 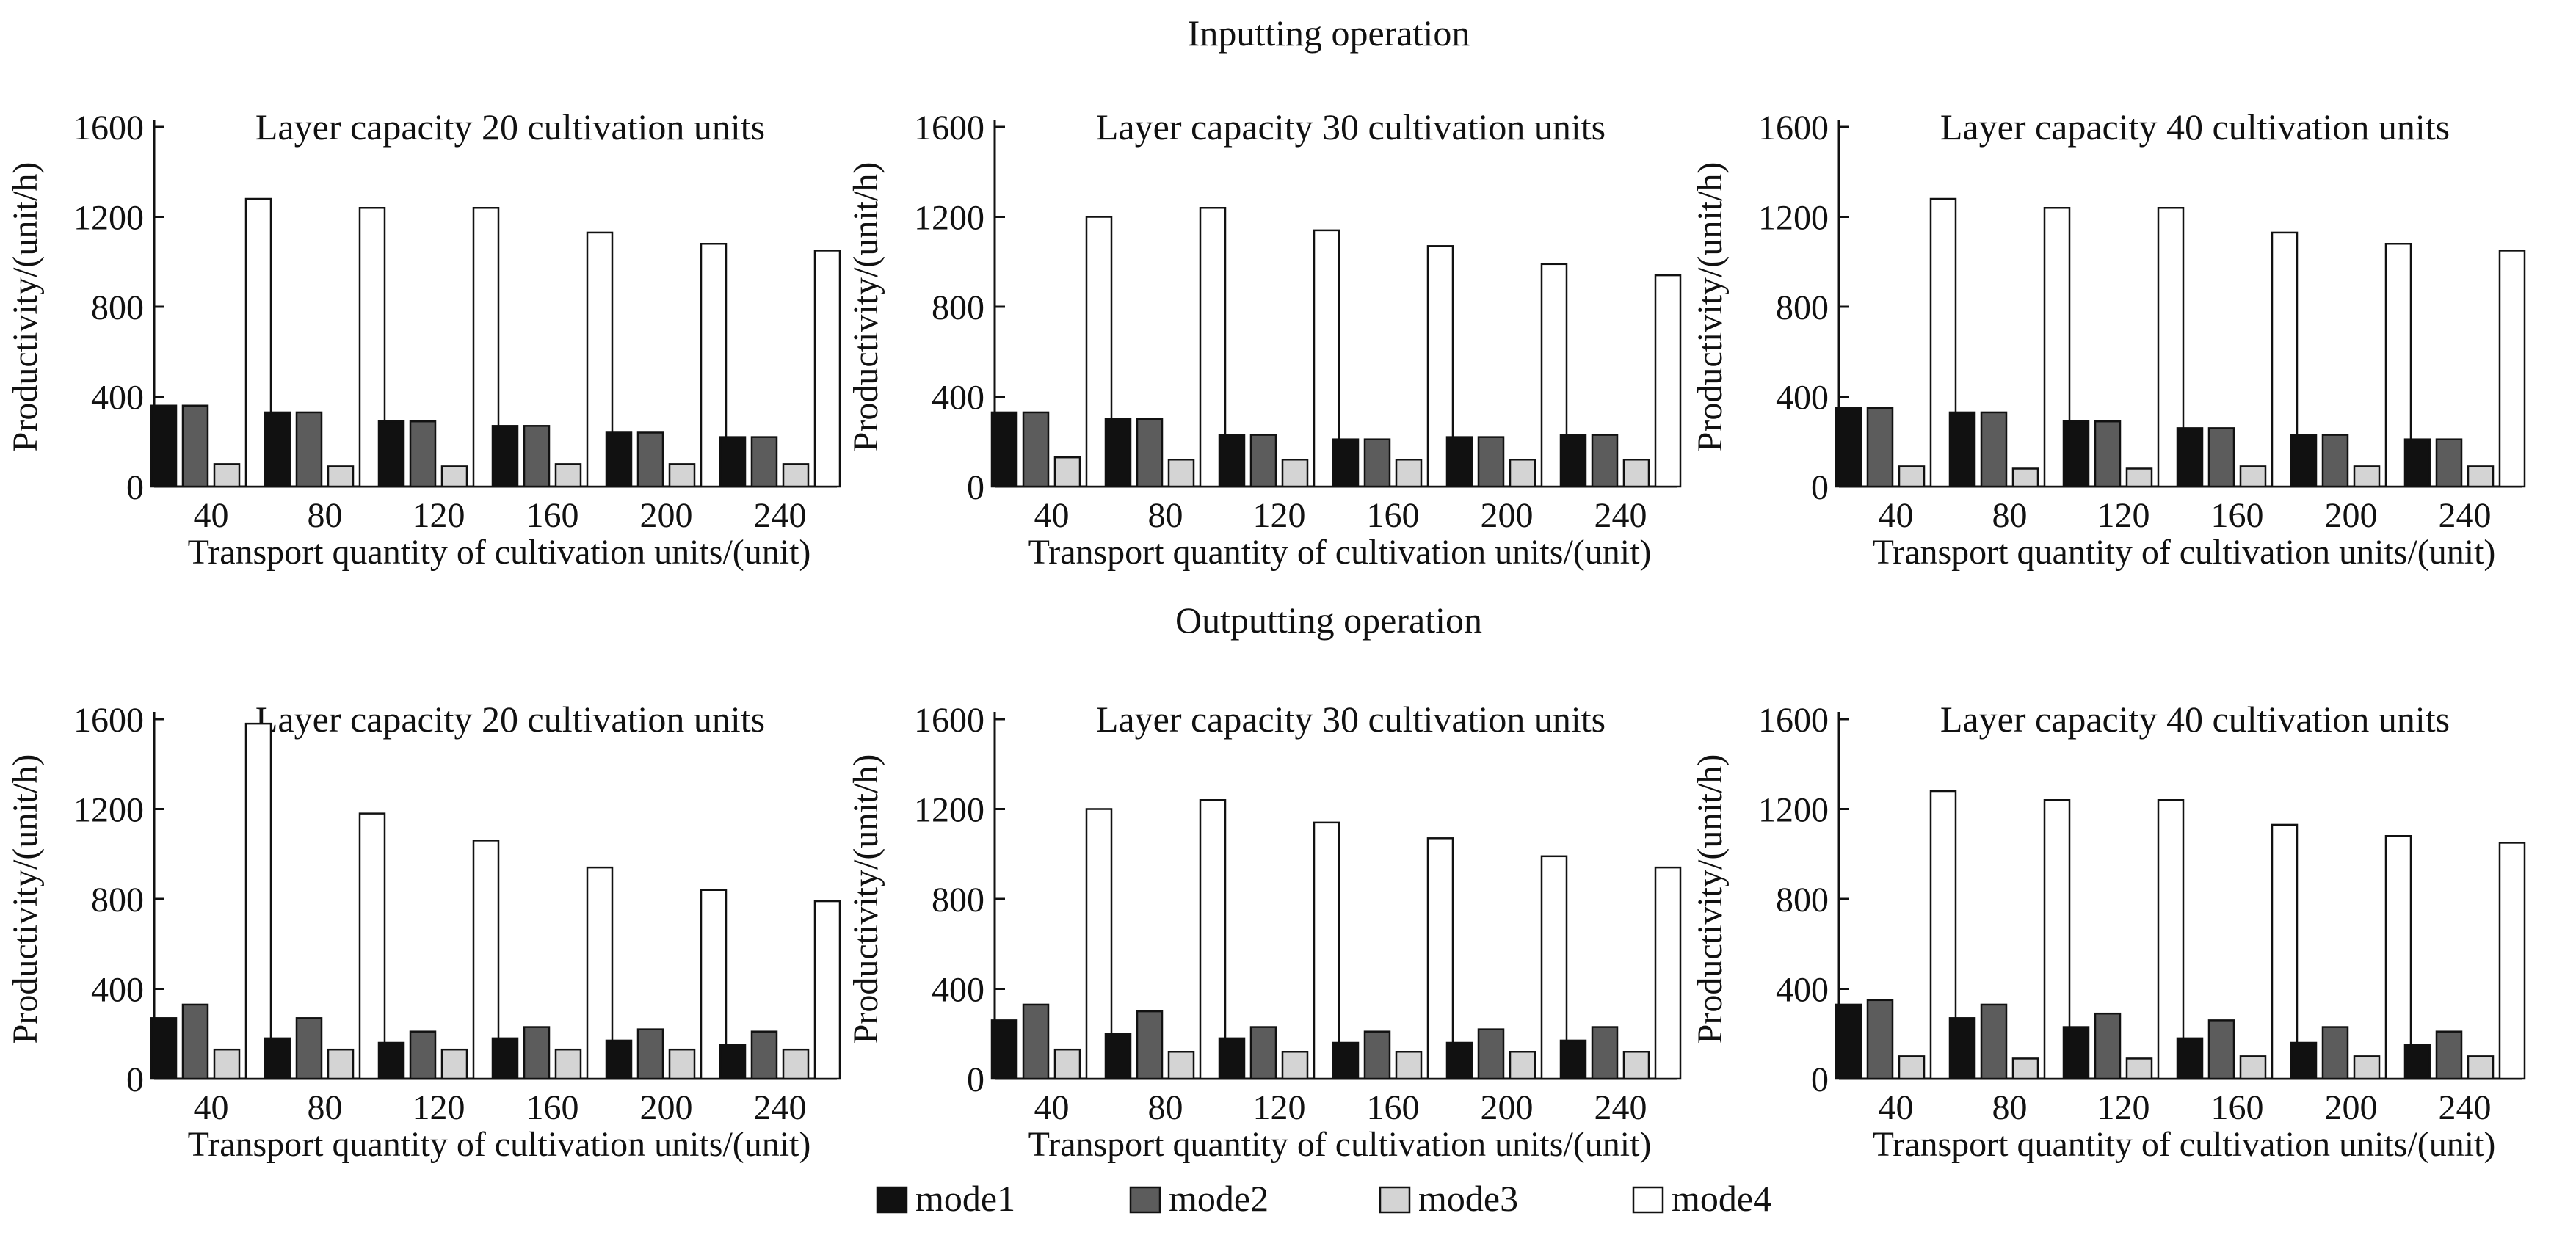 I want to click on chart-title: Layer capacity 30 cultivation units, so click(x=1351, y=127).